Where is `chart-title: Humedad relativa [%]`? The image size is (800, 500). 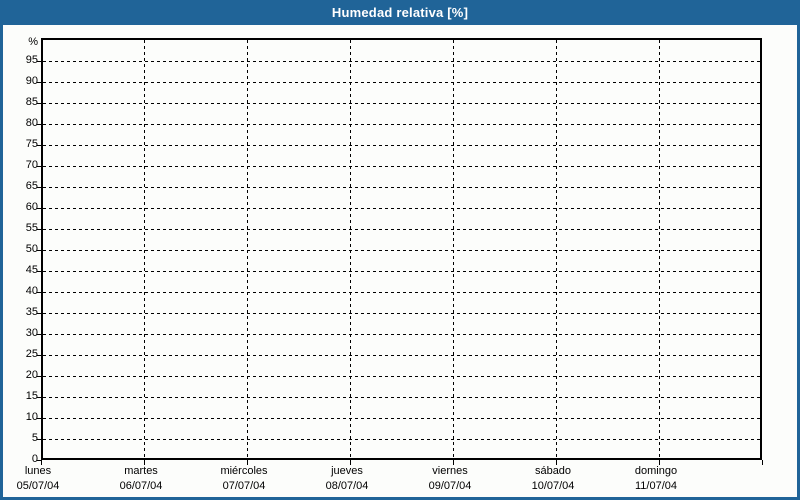
chart-title: Humedad relativa [%] is located at coordinates (400, 12).